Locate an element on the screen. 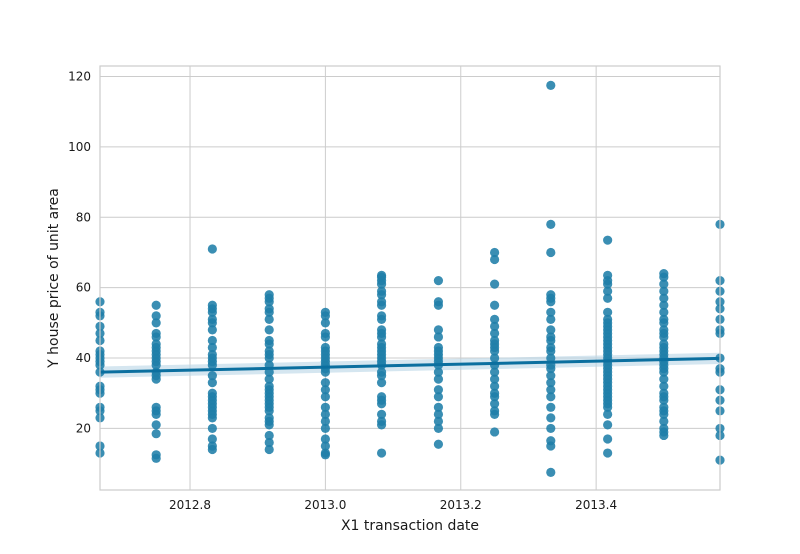  regression-fit-line is located at coordinates (410, 365).